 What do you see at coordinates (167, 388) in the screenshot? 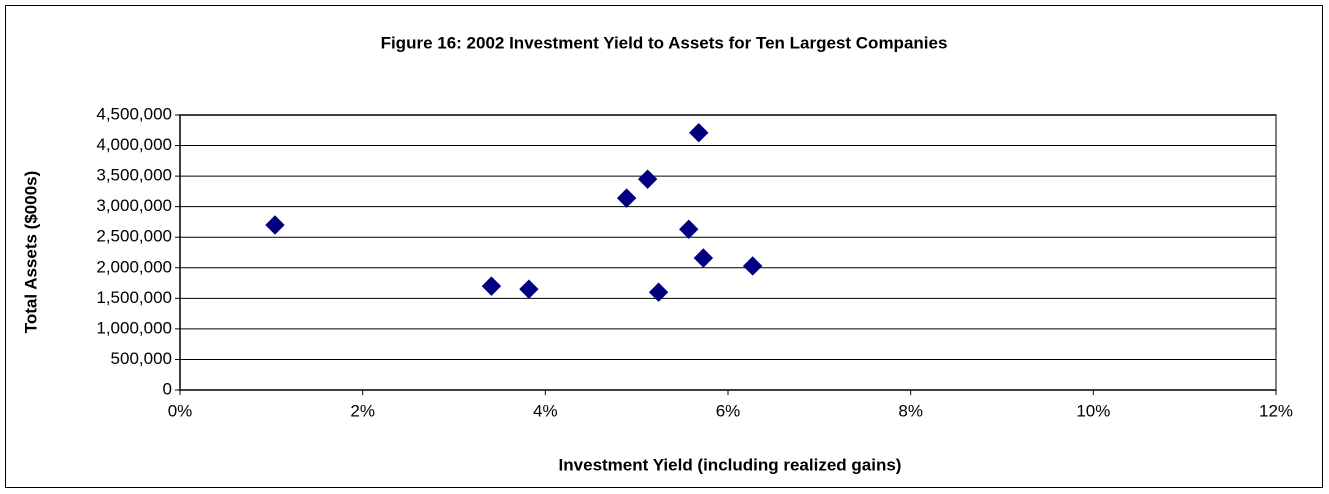
I see `y-tick-label: 0` at bounding box center [167, 388].